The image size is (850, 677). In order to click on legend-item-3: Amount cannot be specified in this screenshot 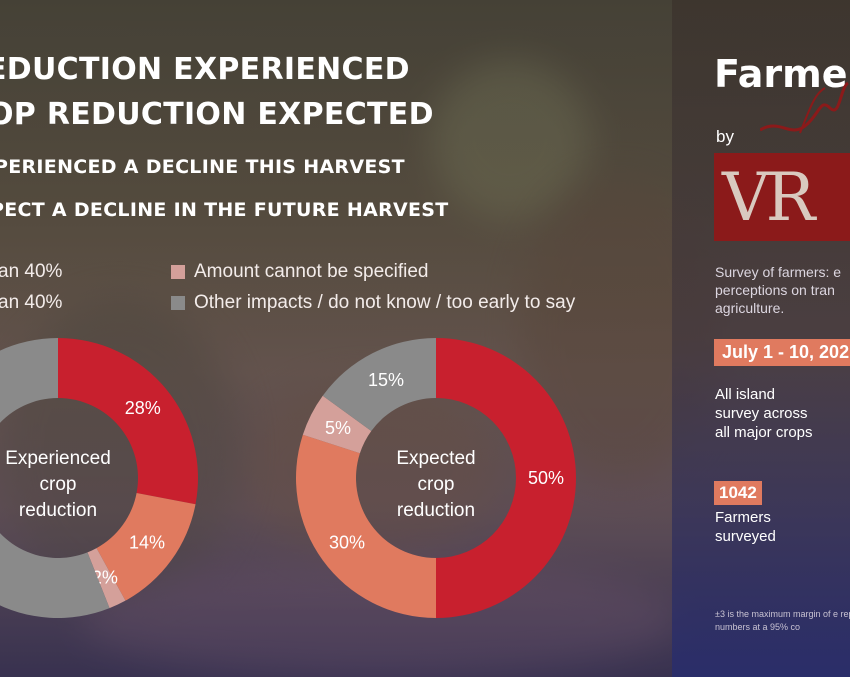, I will do `click(300, 272)`.